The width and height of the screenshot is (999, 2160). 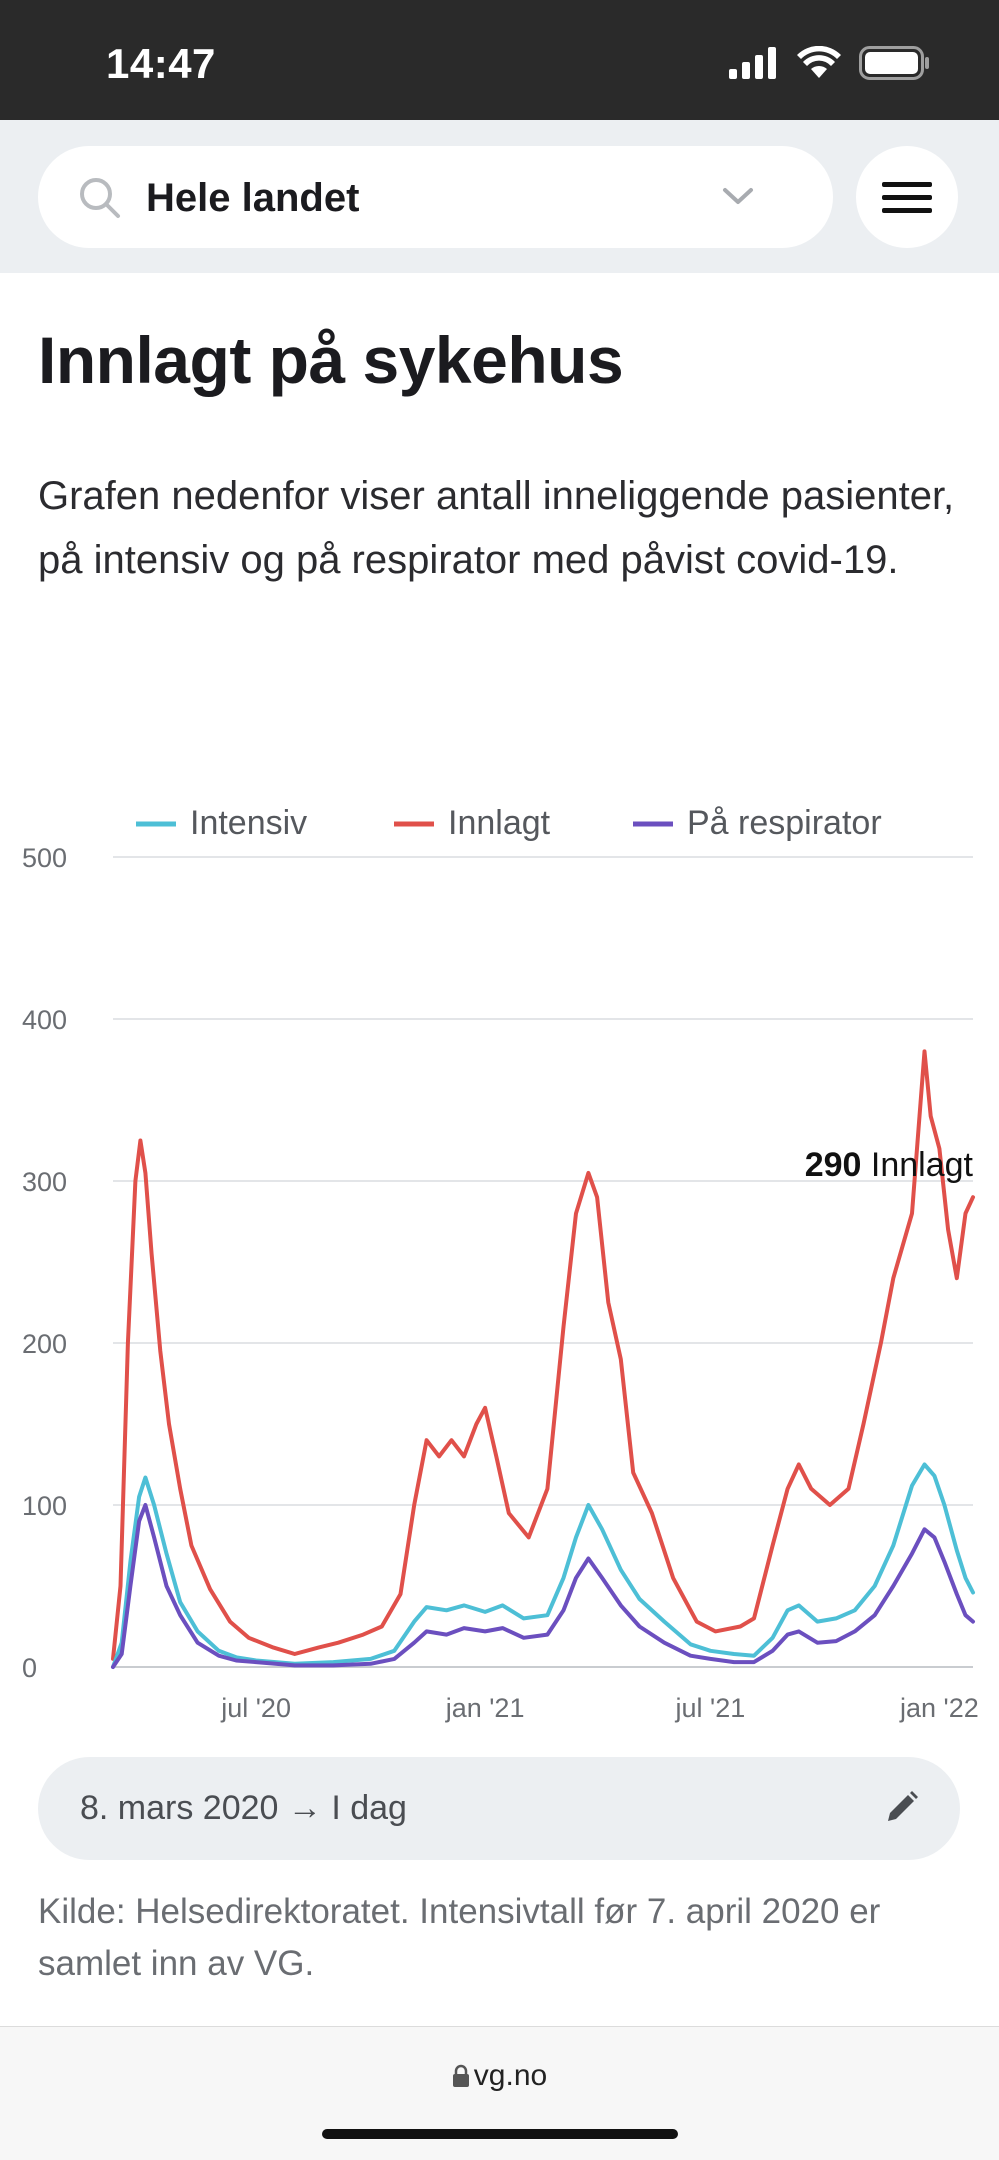 I want to click on wifi-icon, so click(x=819, y=65).